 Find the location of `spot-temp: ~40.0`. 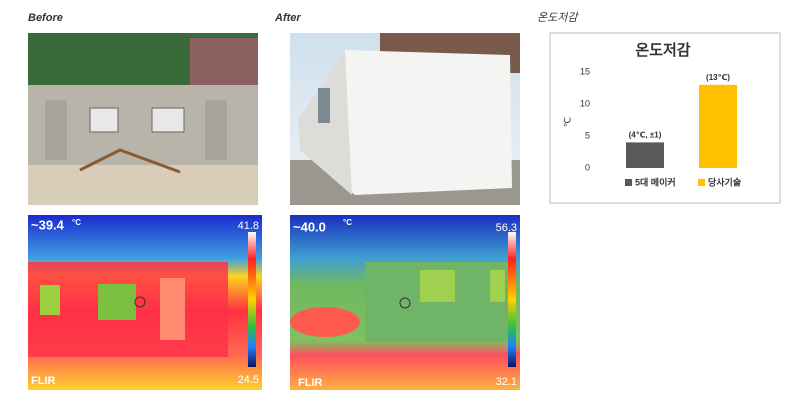

spot-temp: ~40.0 is located at coordinates (309, 226).